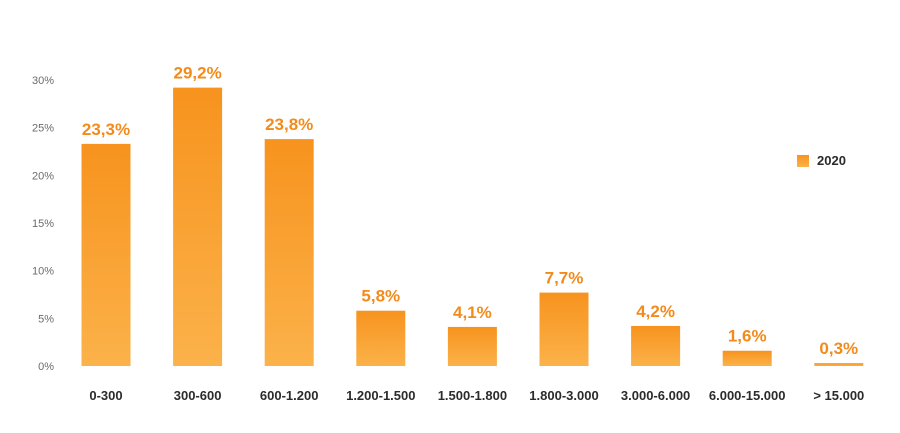  Describe the element at coordinates (197, 73) in the screenshot. I see `data-label: 29,2%` at that location.